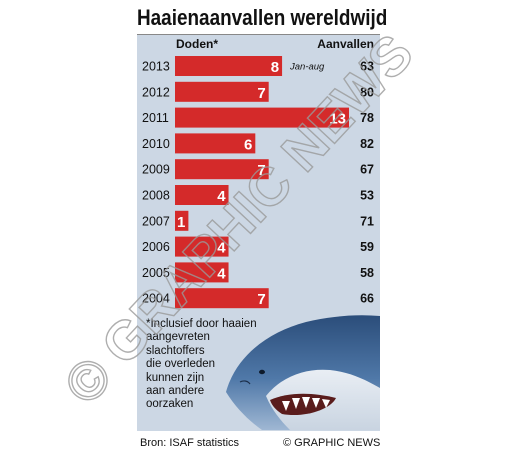 Image resolution: width=515 pixels, height=458 pixels. What do you see at coordinates (367, 144) in the screenshot?
I see `attacks-value-label: 82` at bounding box center [367, 144].